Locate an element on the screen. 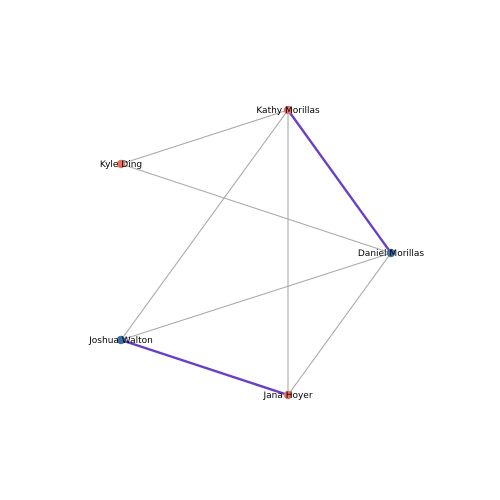  edge-kathy-daniel is located at coordinates (339, 181).